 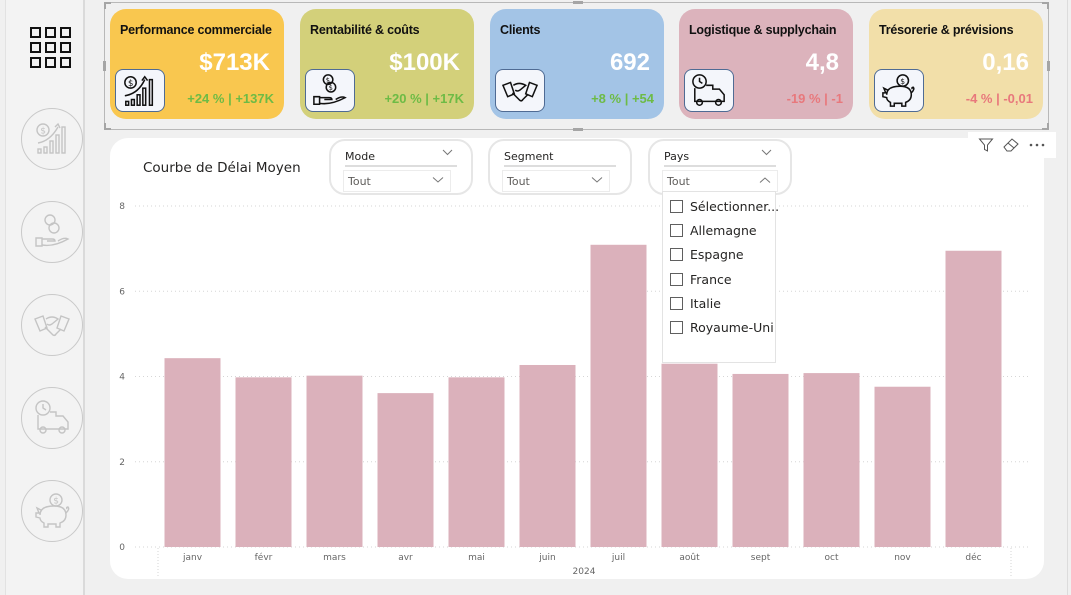 What do you see at coordinates (234, 62) in the screenshot?
I see `kpi-value: $713K` at bounding box center [234, 62].